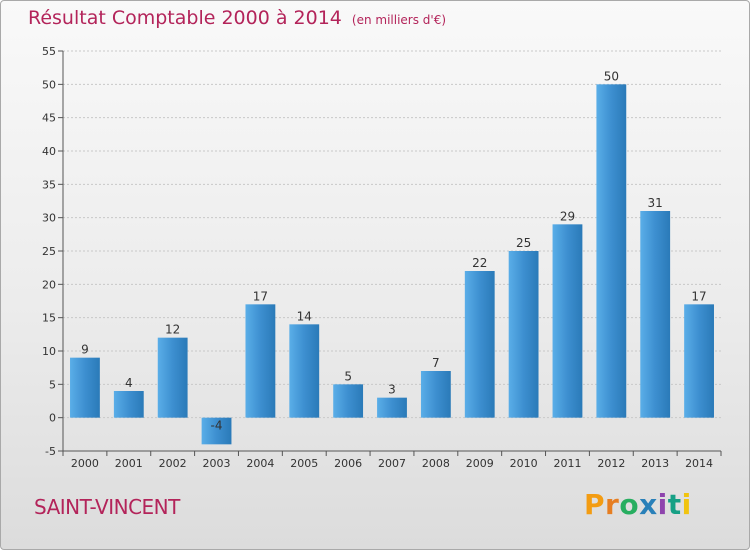  I want to click on data-label: -4, so click(217, 426).